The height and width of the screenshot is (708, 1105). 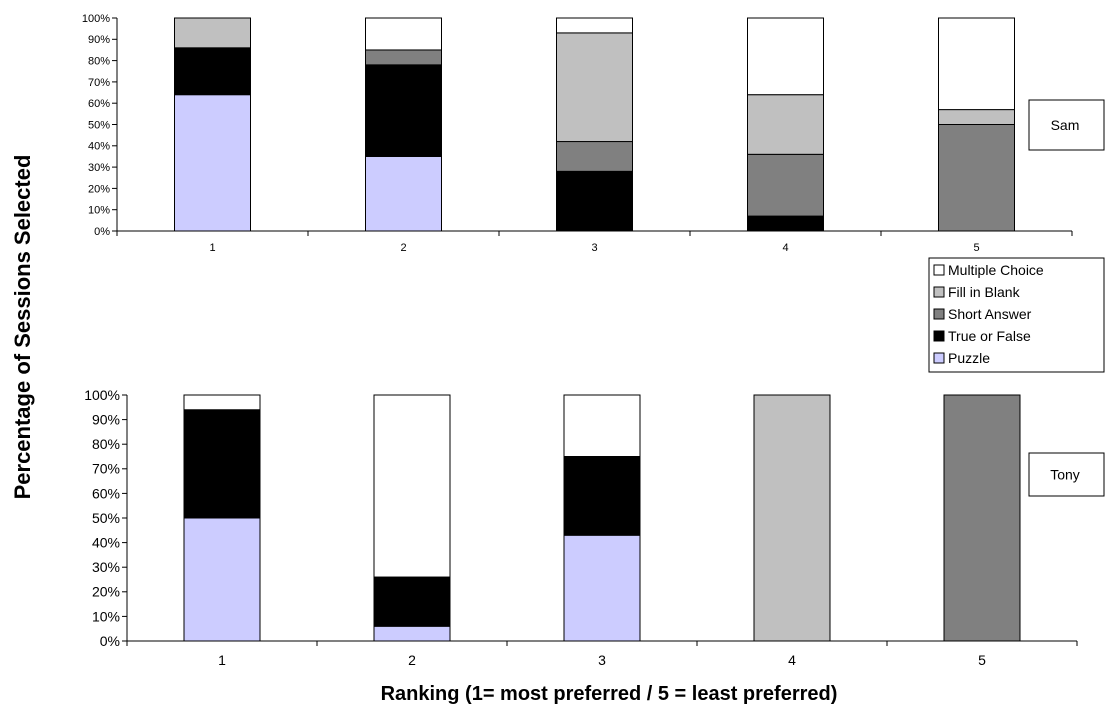 I want to click on legend-label: Fill in Blank, so click(x=984, y=292).